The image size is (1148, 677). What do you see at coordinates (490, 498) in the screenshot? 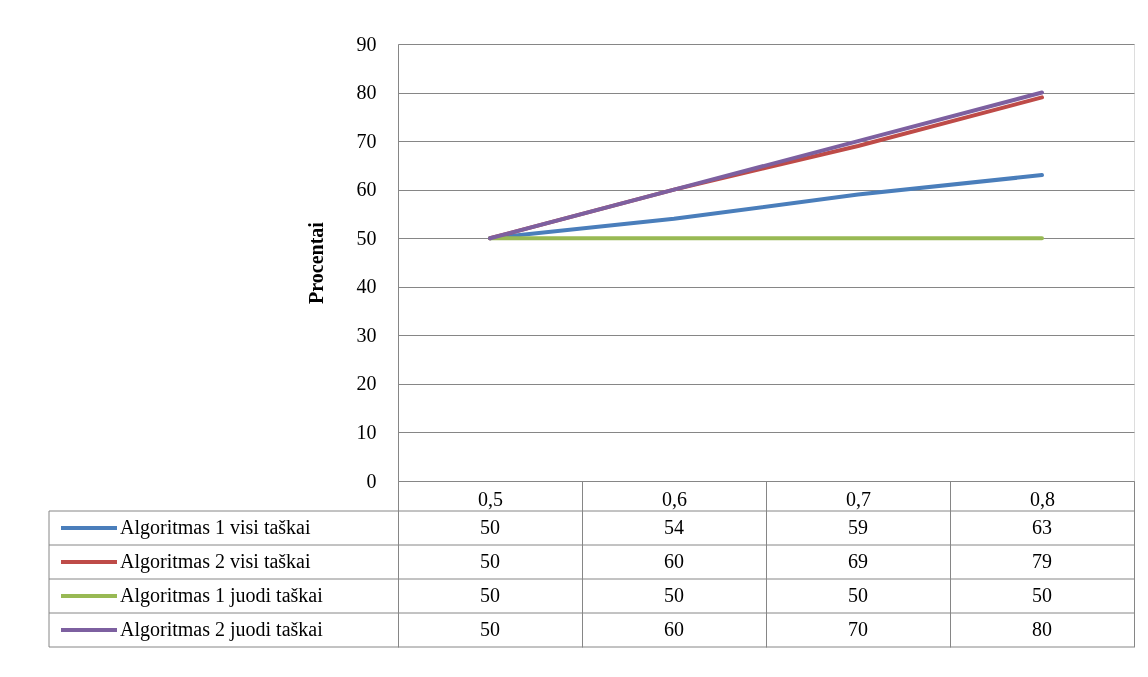
I see `x-tick-label: 0,5` at bounding box center [490, 498].